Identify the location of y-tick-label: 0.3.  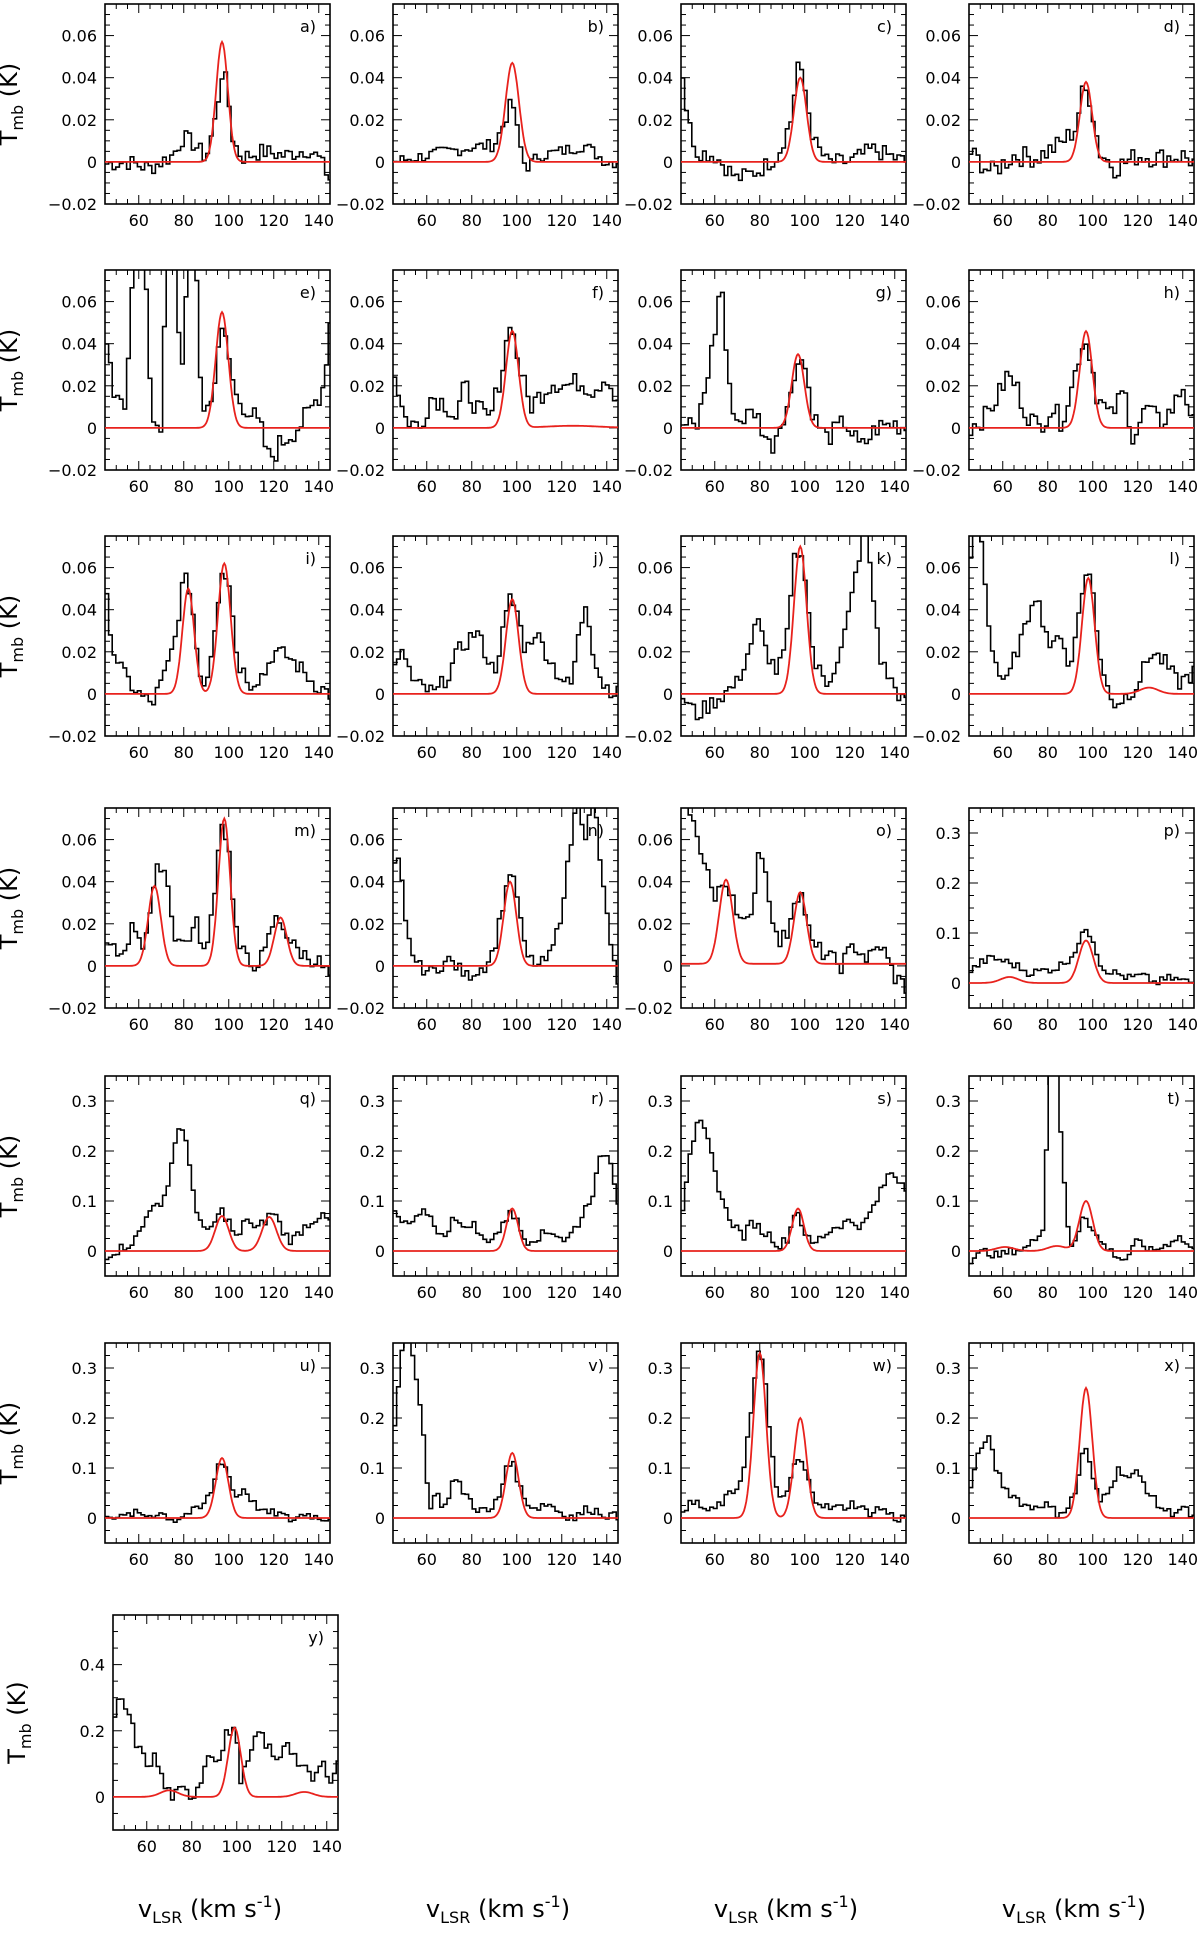
(84, 1101).